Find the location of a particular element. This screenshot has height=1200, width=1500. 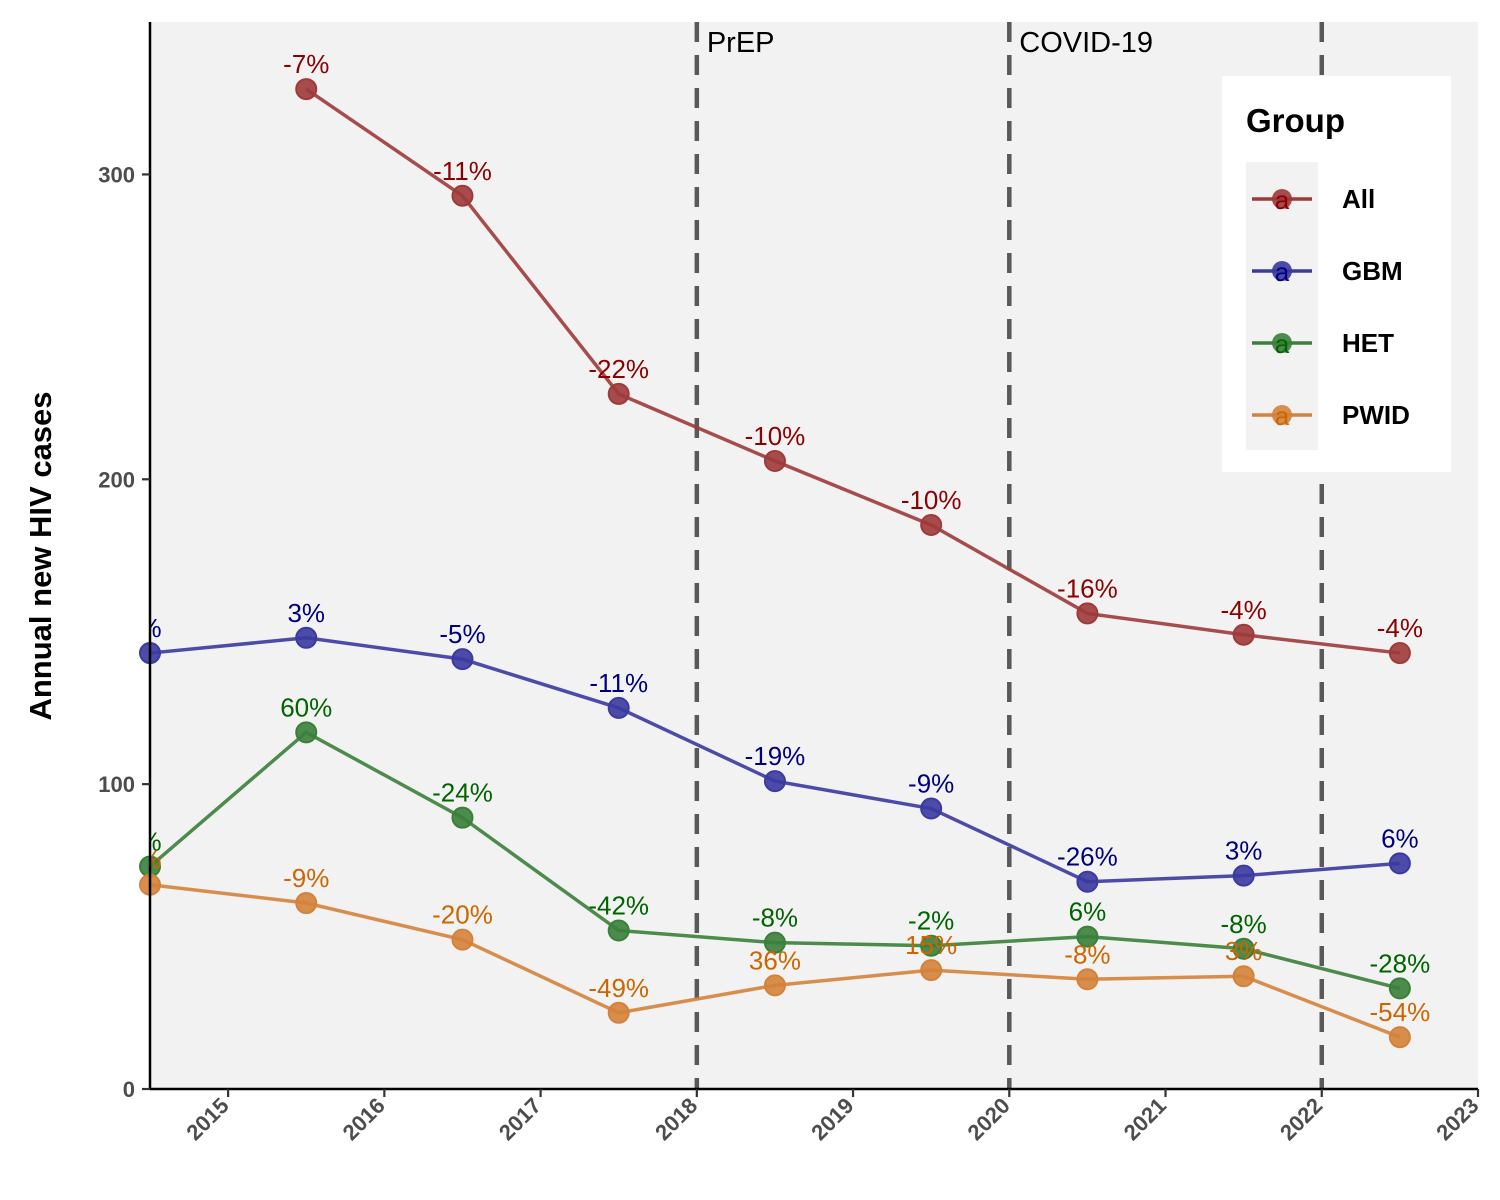

event-label: COVID-19 is located at coordinates (1086, 43).